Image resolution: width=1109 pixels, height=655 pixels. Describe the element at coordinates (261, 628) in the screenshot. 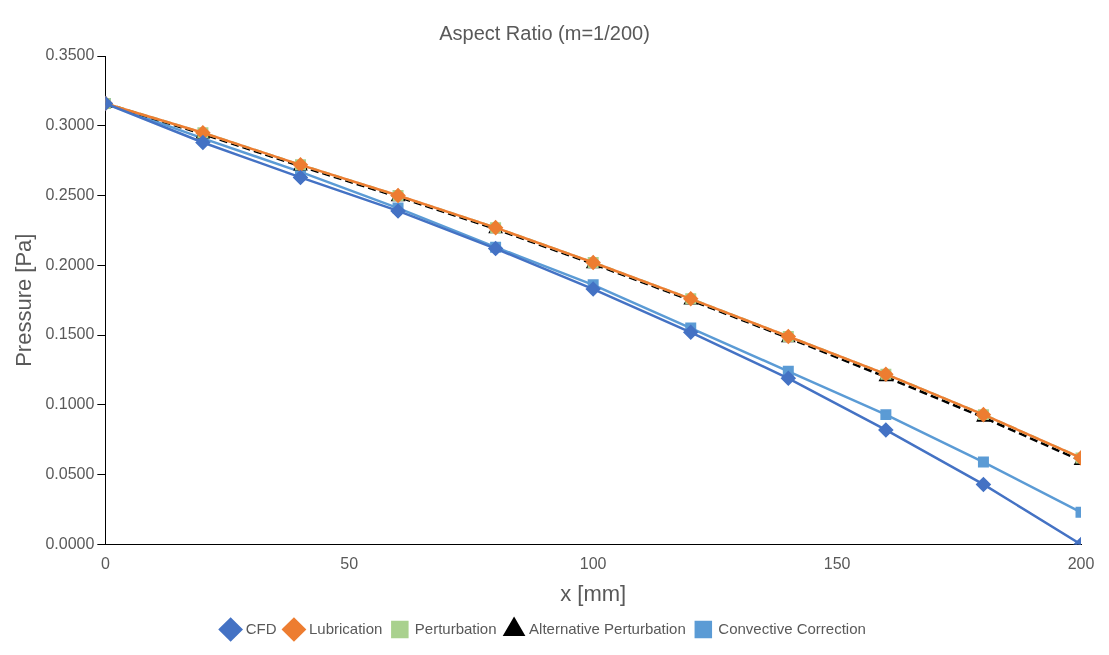

I see `legend-label: CFD` at that location.